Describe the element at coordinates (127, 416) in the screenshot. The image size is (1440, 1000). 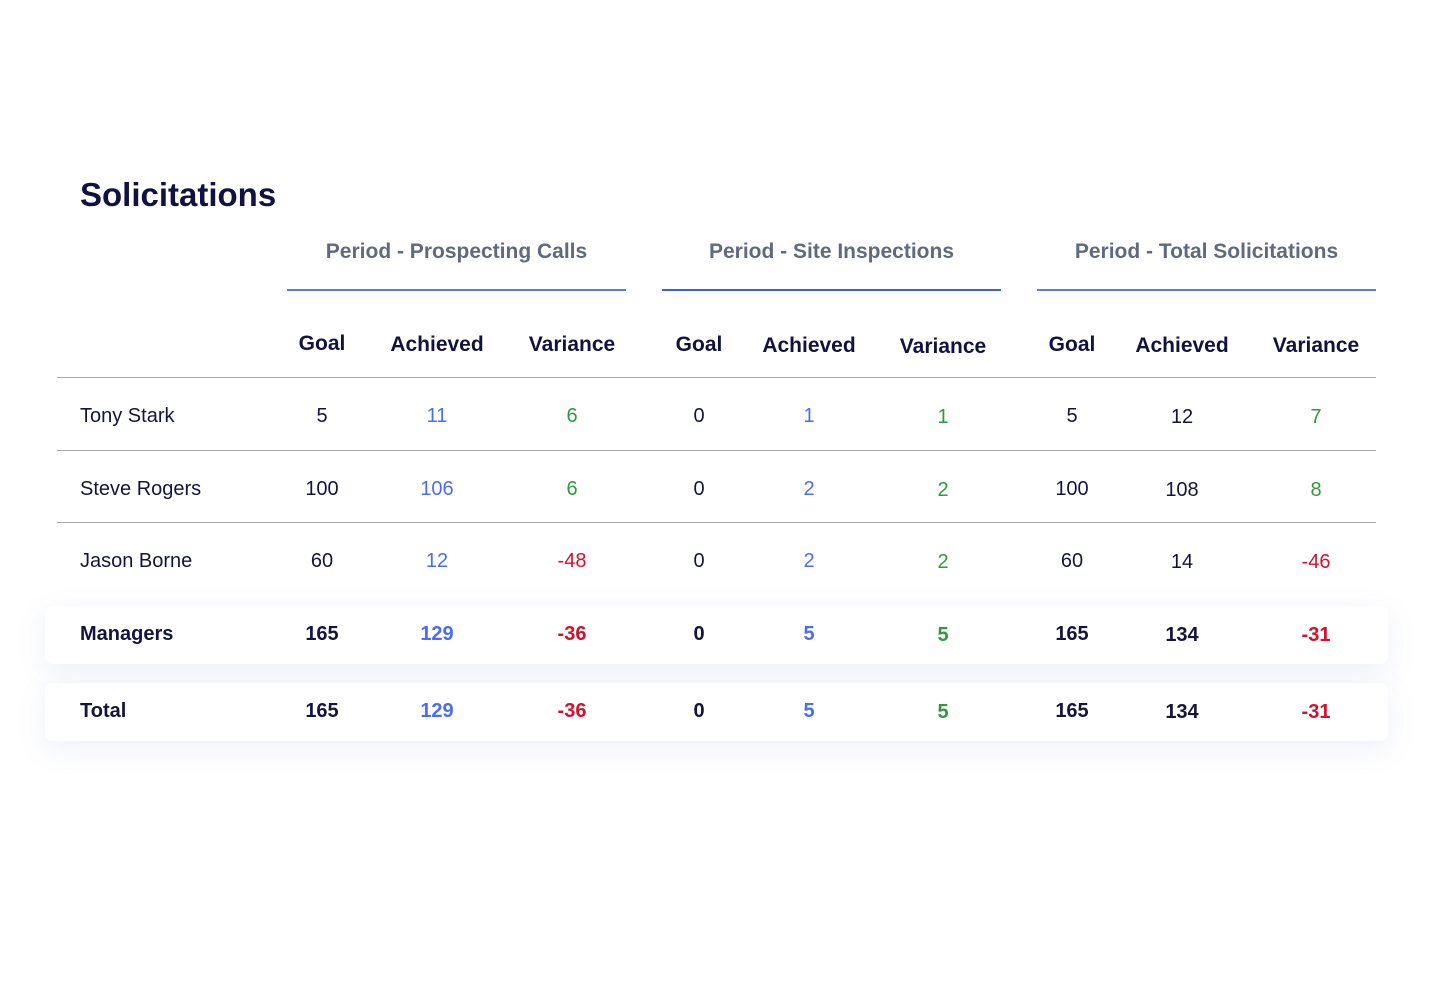
I see `row-name: Tony Stark` at that location.